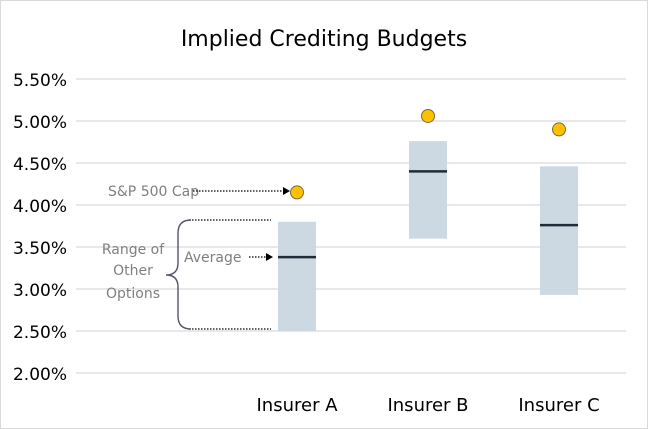  I want to click on y-tick-label: 5.50%, so click(40, 81).